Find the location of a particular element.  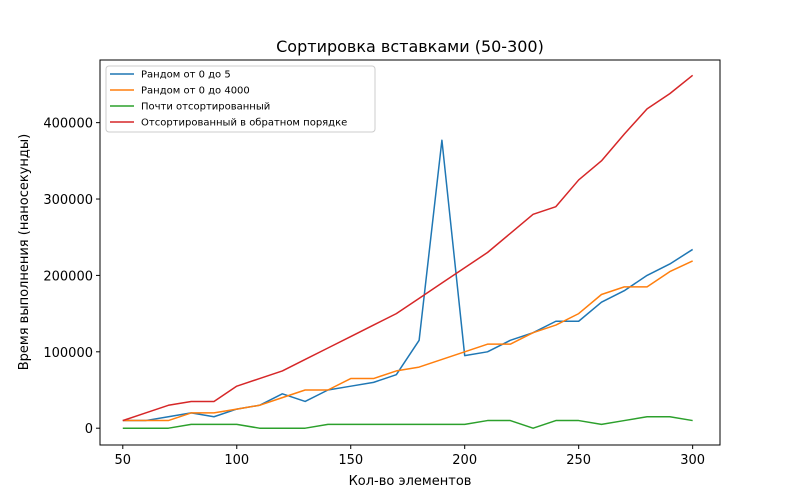

y-tick-label: 200000 is located at coordinates (68, 276).